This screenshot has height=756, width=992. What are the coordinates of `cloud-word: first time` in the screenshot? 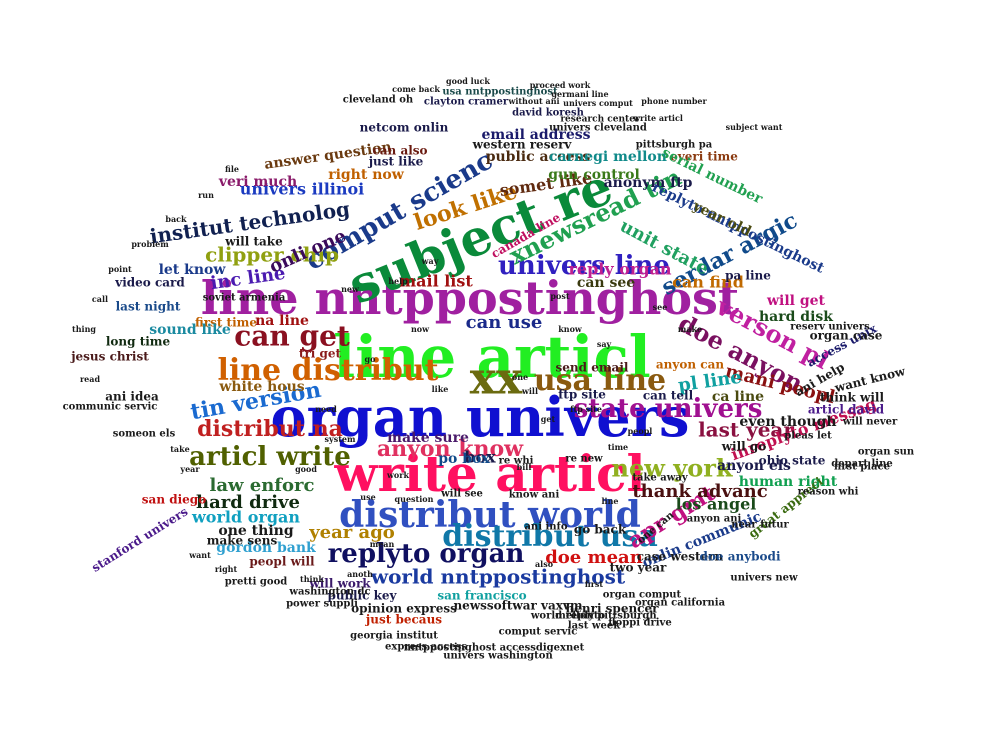 It's located at (226, 323).